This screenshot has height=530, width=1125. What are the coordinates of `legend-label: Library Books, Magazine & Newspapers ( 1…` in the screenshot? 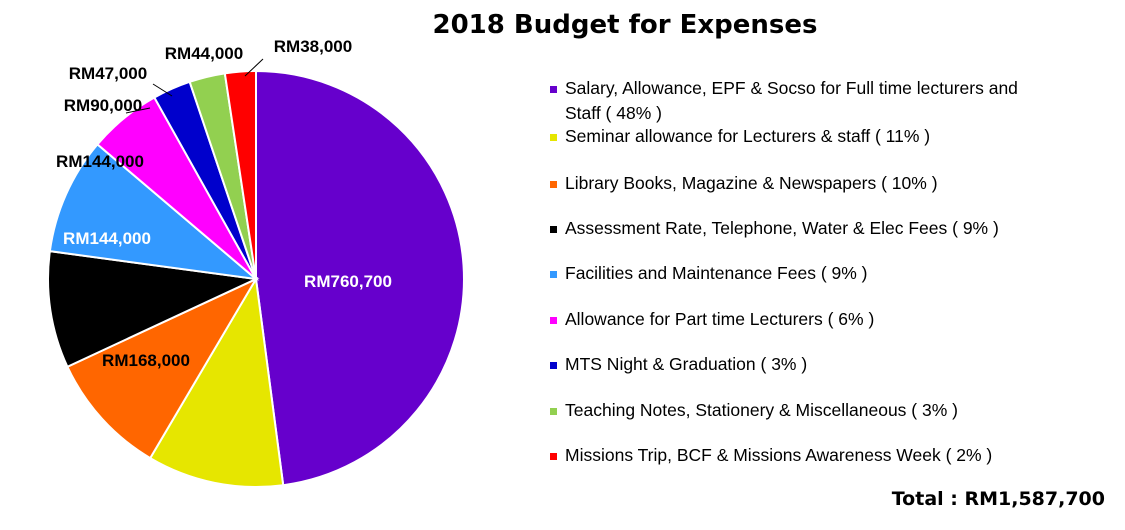 It's located at (751, 183).